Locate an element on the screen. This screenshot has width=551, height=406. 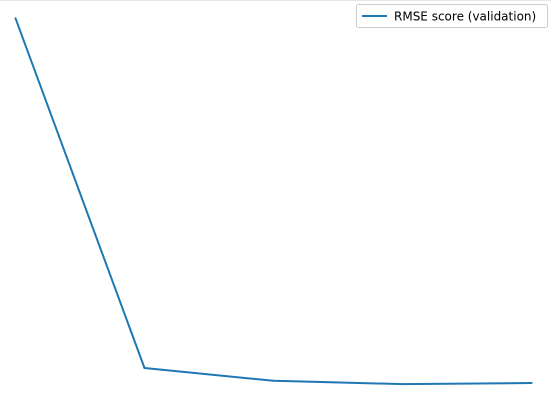
legend-box is located at coordinates (452, 16).